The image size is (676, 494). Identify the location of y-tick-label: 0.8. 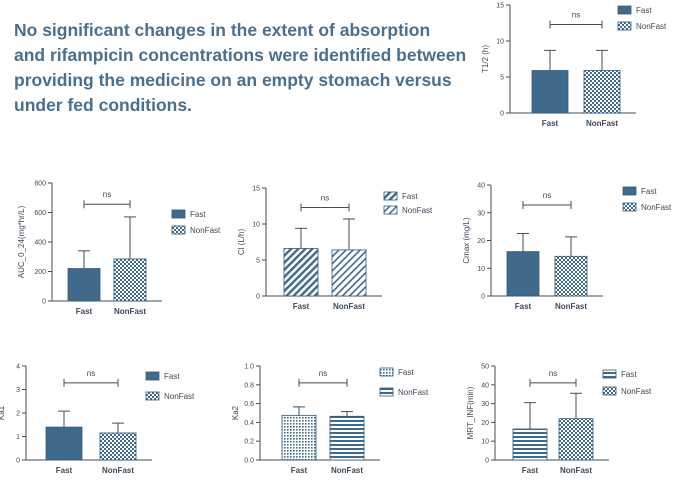
(249, 385).